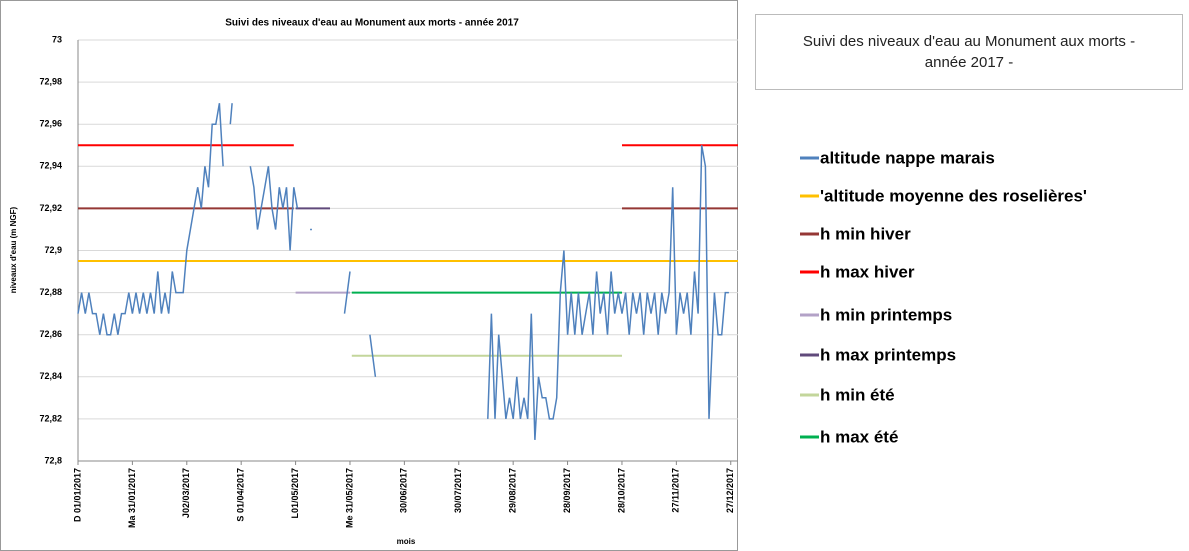 The image size is (1189, 551). What do you see at coordinates (13, 249) in the screenshot?
I see `y-axis-title: niveaux d'eau (m NGF)` at bounding box center [13, 249].